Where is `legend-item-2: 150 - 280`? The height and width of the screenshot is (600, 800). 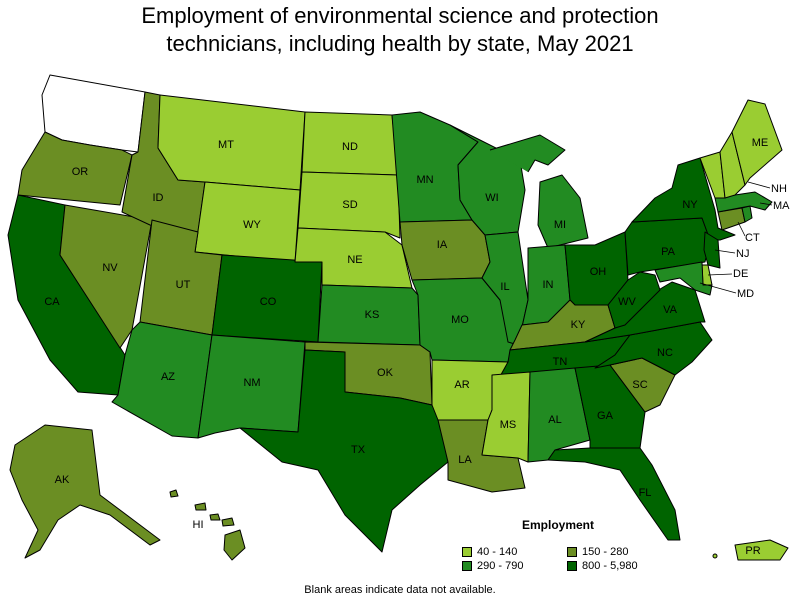
legend-item-2: 150 - 280 is located at coordinates (619, 552).